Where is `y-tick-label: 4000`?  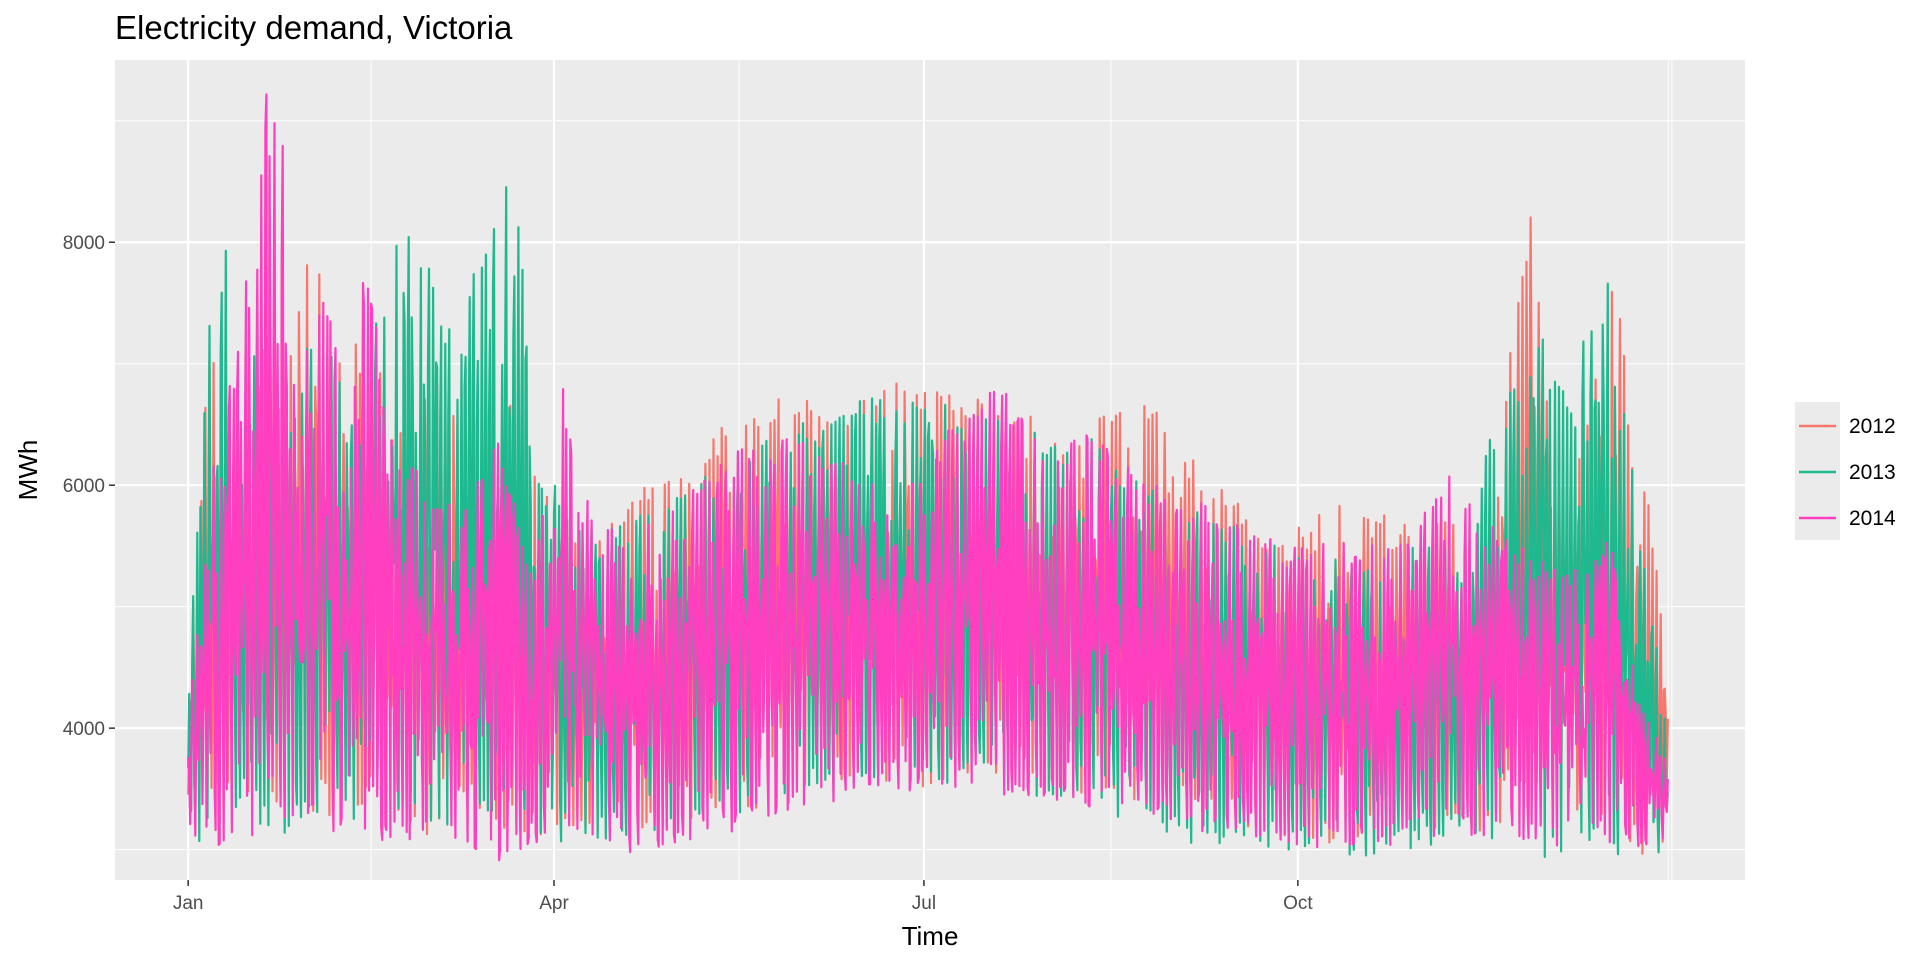 y-tick-label: 4000 is located at coordinates (84, 729).